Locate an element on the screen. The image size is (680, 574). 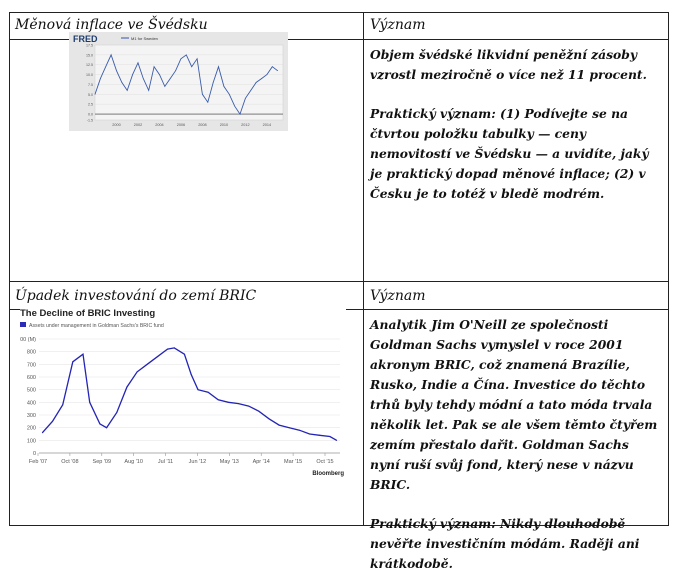
fred-x-tick-label: 2012 is located at coordinates (245, 125).